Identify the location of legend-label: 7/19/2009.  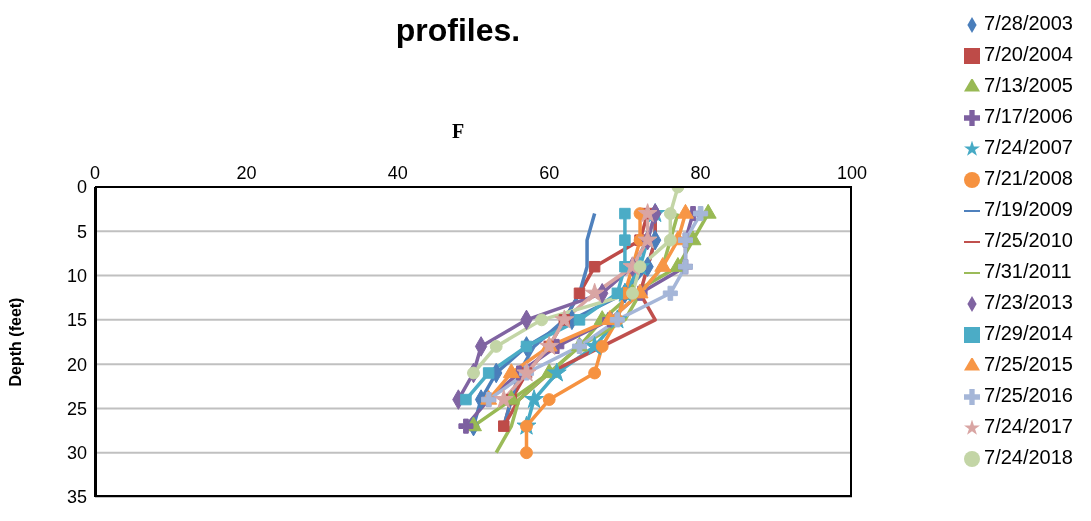
(1028, 209).